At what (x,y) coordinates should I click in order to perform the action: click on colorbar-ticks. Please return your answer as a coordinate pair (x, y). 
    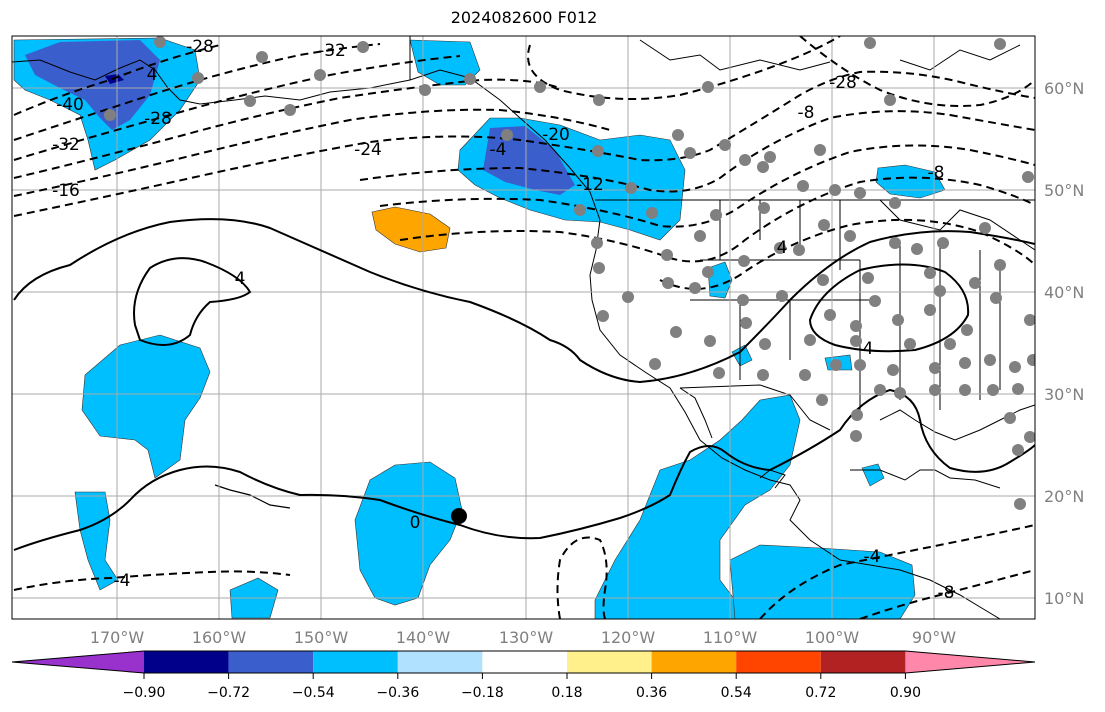
    Looking at the image, I should click on (524, 676).